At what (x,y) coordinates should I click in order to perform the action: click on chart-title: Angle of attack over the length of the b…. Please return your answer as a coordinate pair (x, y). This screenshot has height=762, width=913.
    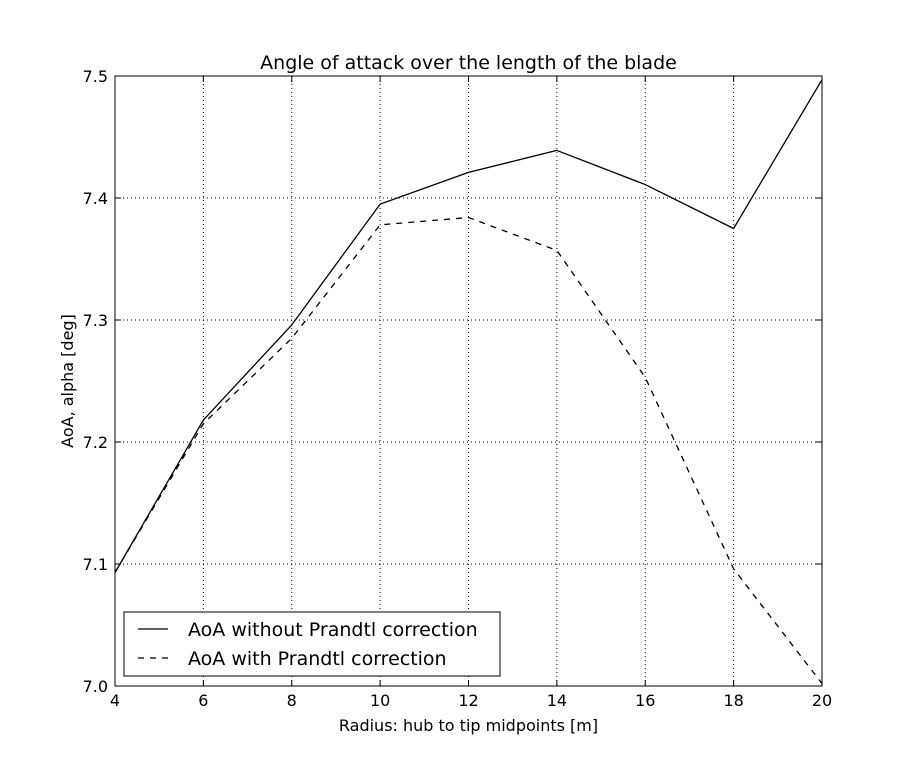
    Looking at the image, I should click on (468, 63).